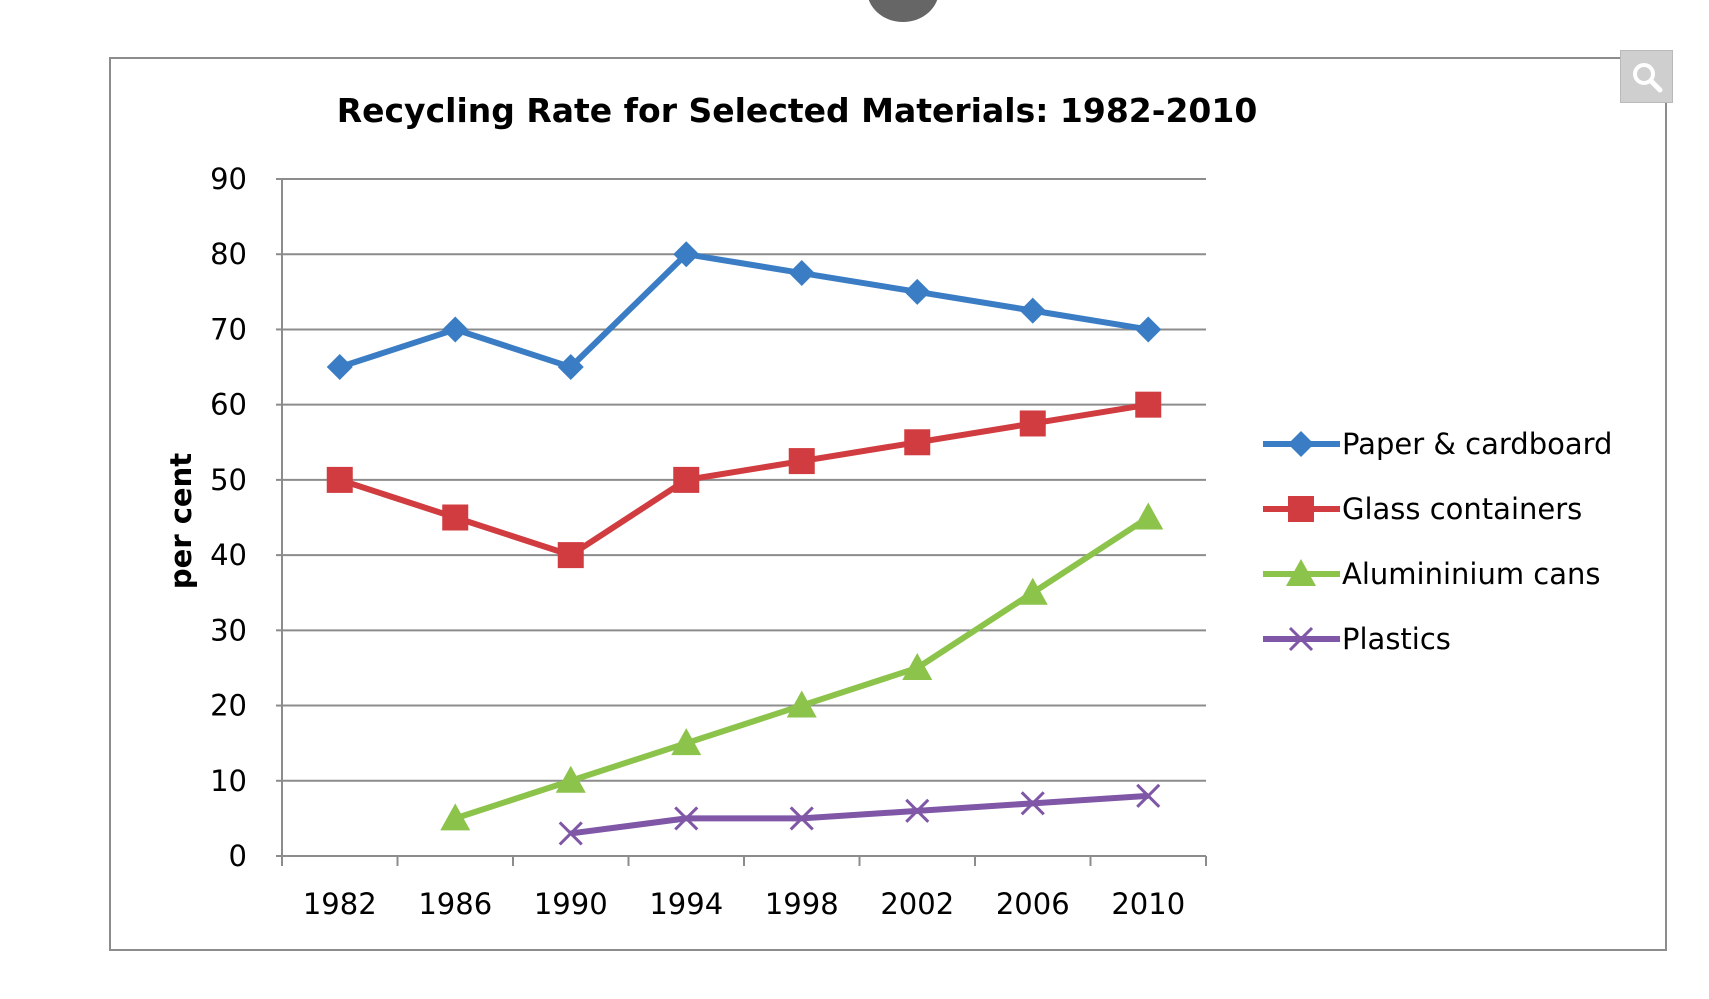 This screenshot has height=999, width=1709. What do you see at coordinates (455, 904) in the screenshot?
I see `x-tick-label: 1986` at bounding box center [455, 904].